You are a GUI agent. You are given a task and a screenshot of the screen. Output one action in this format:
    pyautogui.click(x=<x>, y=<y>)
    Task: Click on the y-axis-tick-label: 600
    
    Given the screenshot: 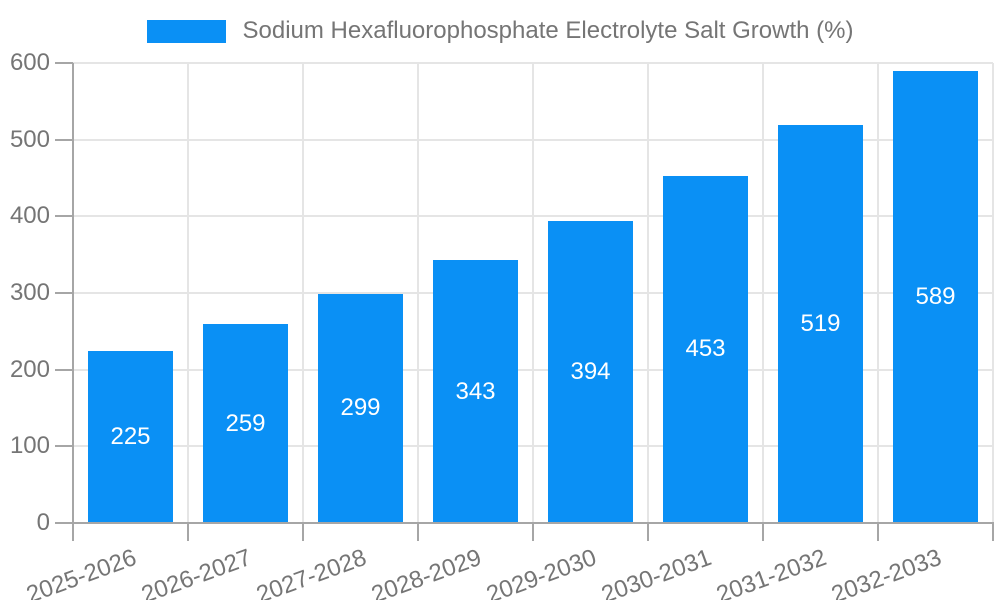 What is the action you would take?
    pyautogui.click(x=29, y=62)
    